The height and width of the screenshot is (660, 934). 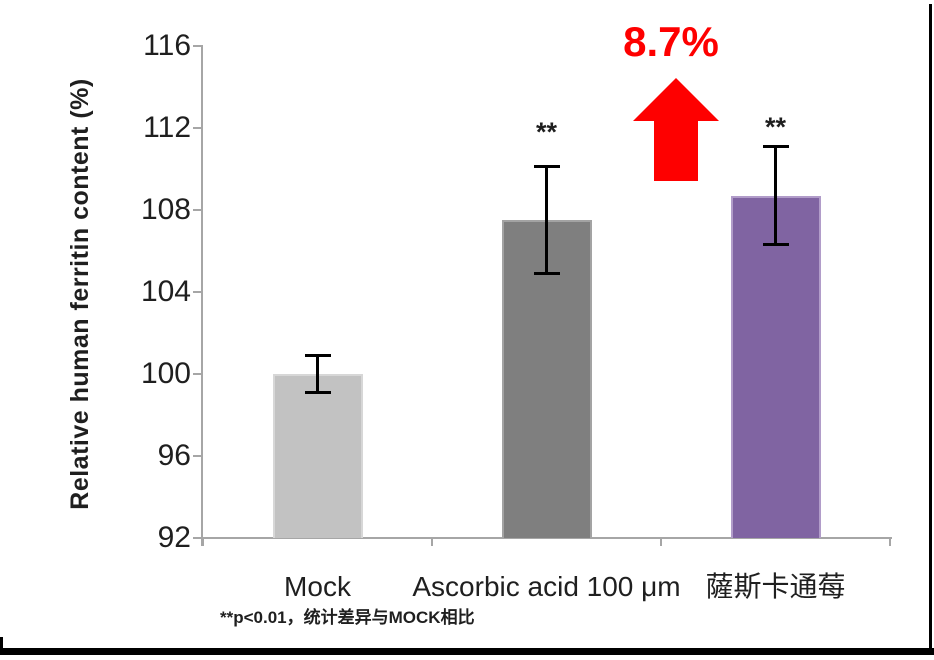 I want to click on y-tick-label: 116, so click(x=167, y=45).